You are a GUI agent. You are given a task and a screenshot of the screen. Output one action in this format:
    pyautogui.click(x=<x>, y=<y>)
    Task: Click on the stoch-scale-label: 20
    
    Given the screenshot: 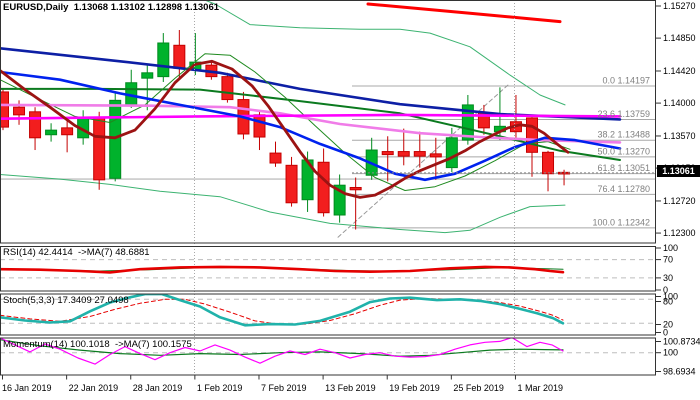 What is the action you would take?
    pyautogui.click(x=668, y=325)
    